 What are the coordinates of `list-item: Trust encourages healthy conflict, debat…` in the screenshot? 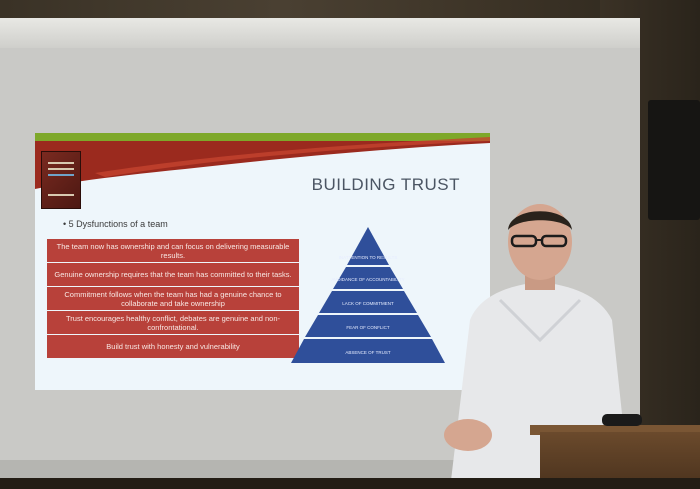 It's located at (173, 322).